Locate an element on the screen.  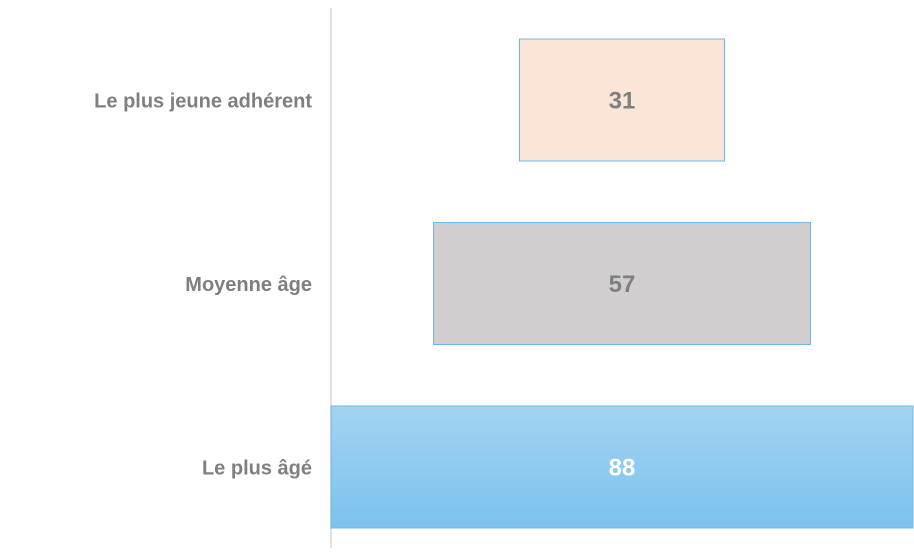
category-label: Le plus âgé is located at coordinates (257, 468).